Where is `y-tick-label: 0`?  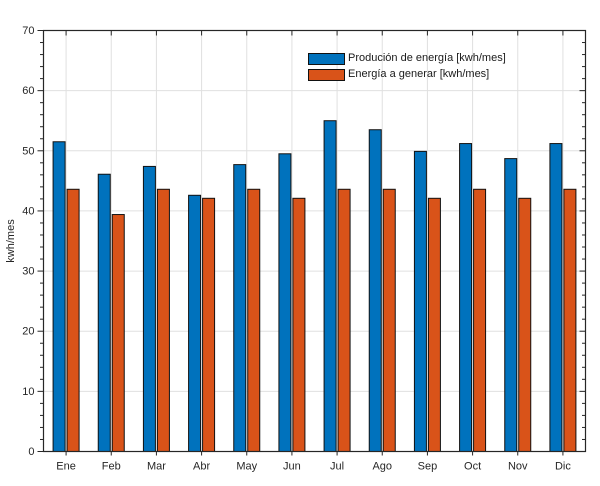 y-tick-label: 0 is located at coordinates (31, 452).